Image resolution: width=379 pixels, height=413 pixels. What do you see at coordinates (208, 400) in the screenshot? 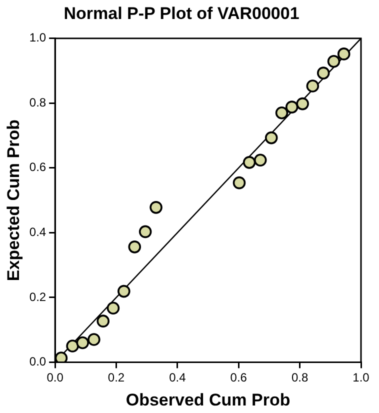
I see `x-axis-title: Observed Cum Prob` at bounding box center [208, 400].